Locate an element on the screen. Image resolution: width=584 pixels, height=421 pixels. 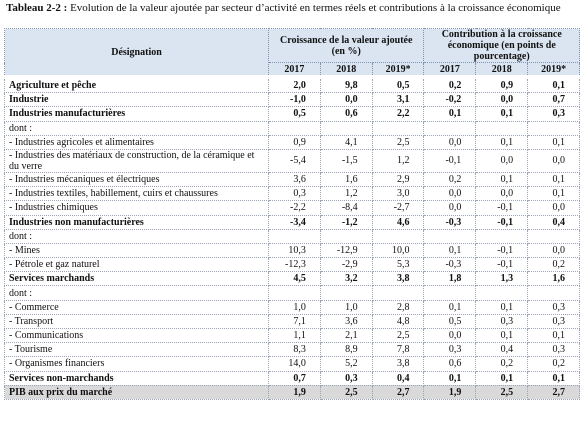
table-row: - Commerce 1,0 1,0 2,8 0,1 0,1 0,3 is located at coordinates (292, 307).